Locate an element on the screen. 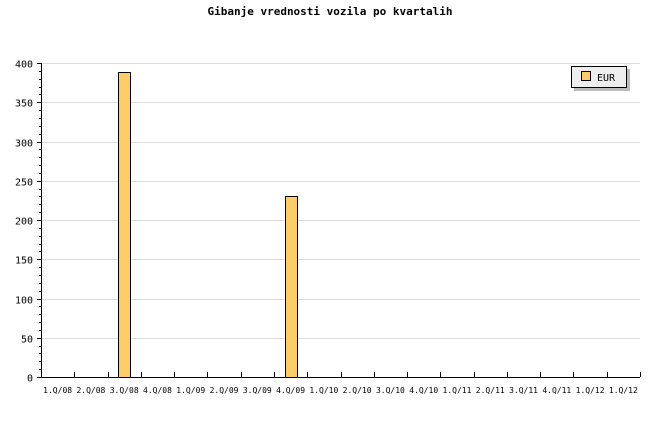  x-tick-label: 2.Q/09 is located at coordinates (224, 390).